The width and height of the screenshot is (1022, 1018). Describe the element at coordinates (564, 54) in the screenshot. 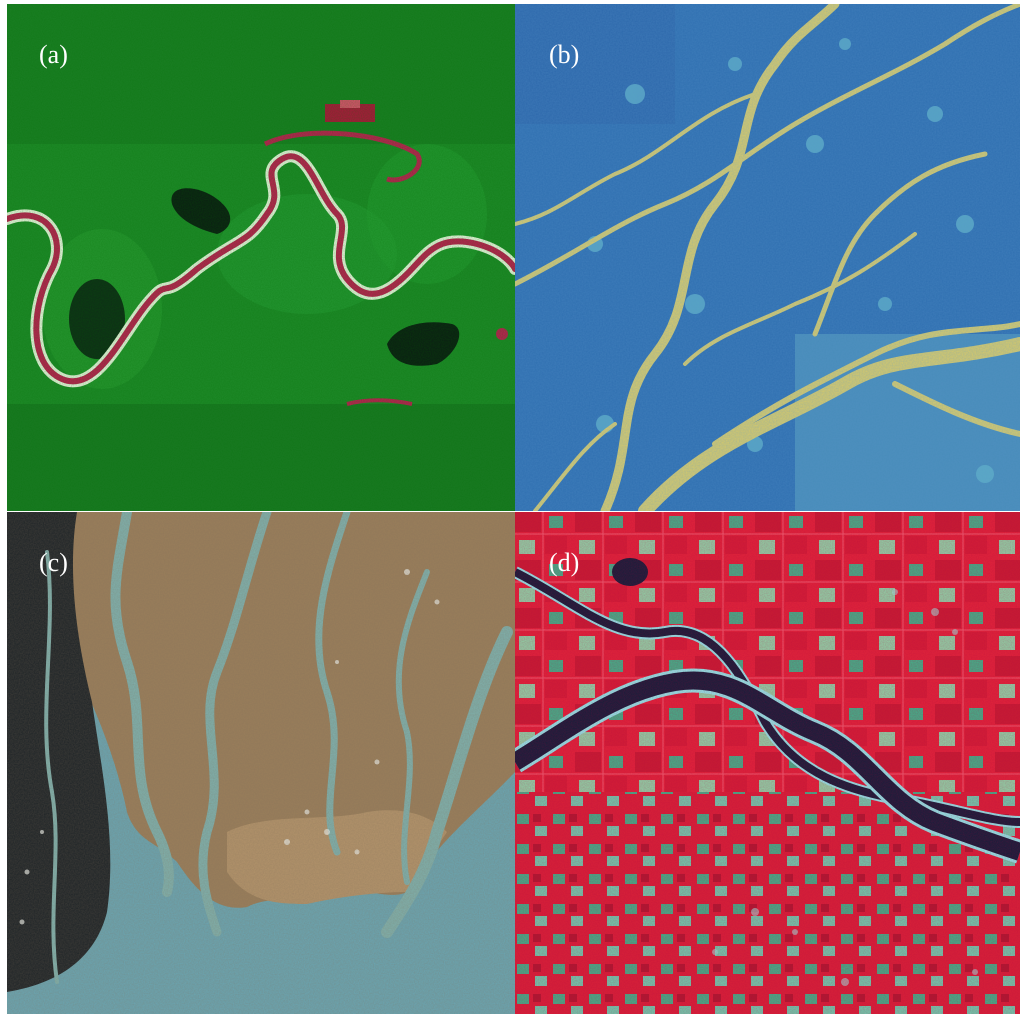

I see `panel-b-label: (b)` at that location.